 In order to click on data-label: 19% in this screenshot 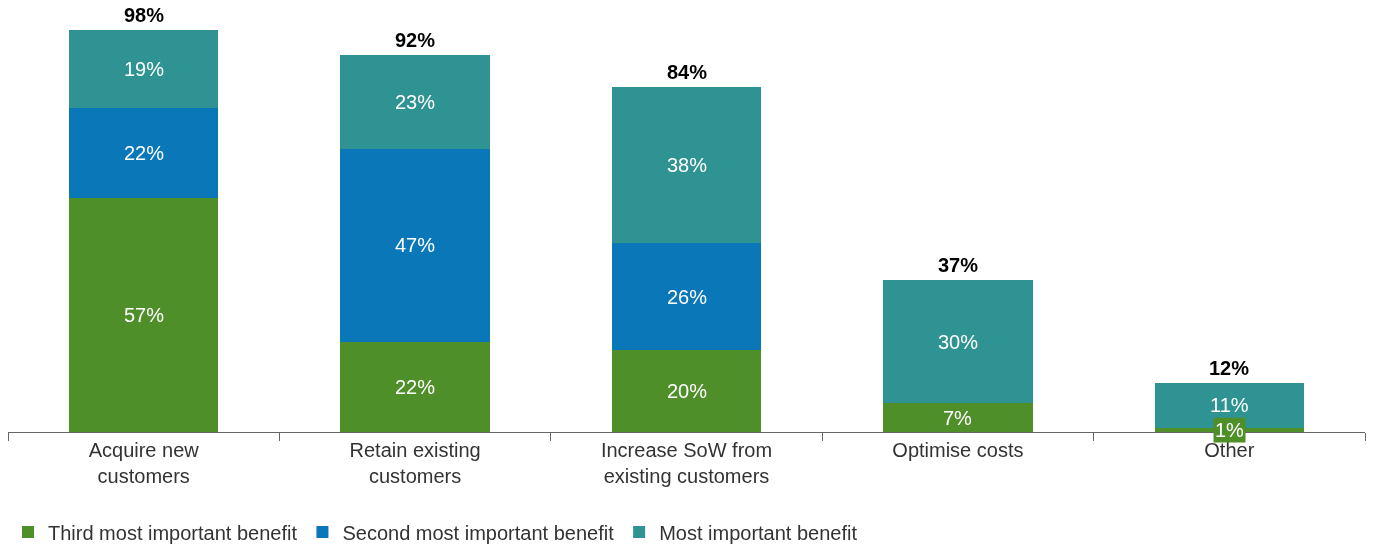, I will do `click(144, 69)`.